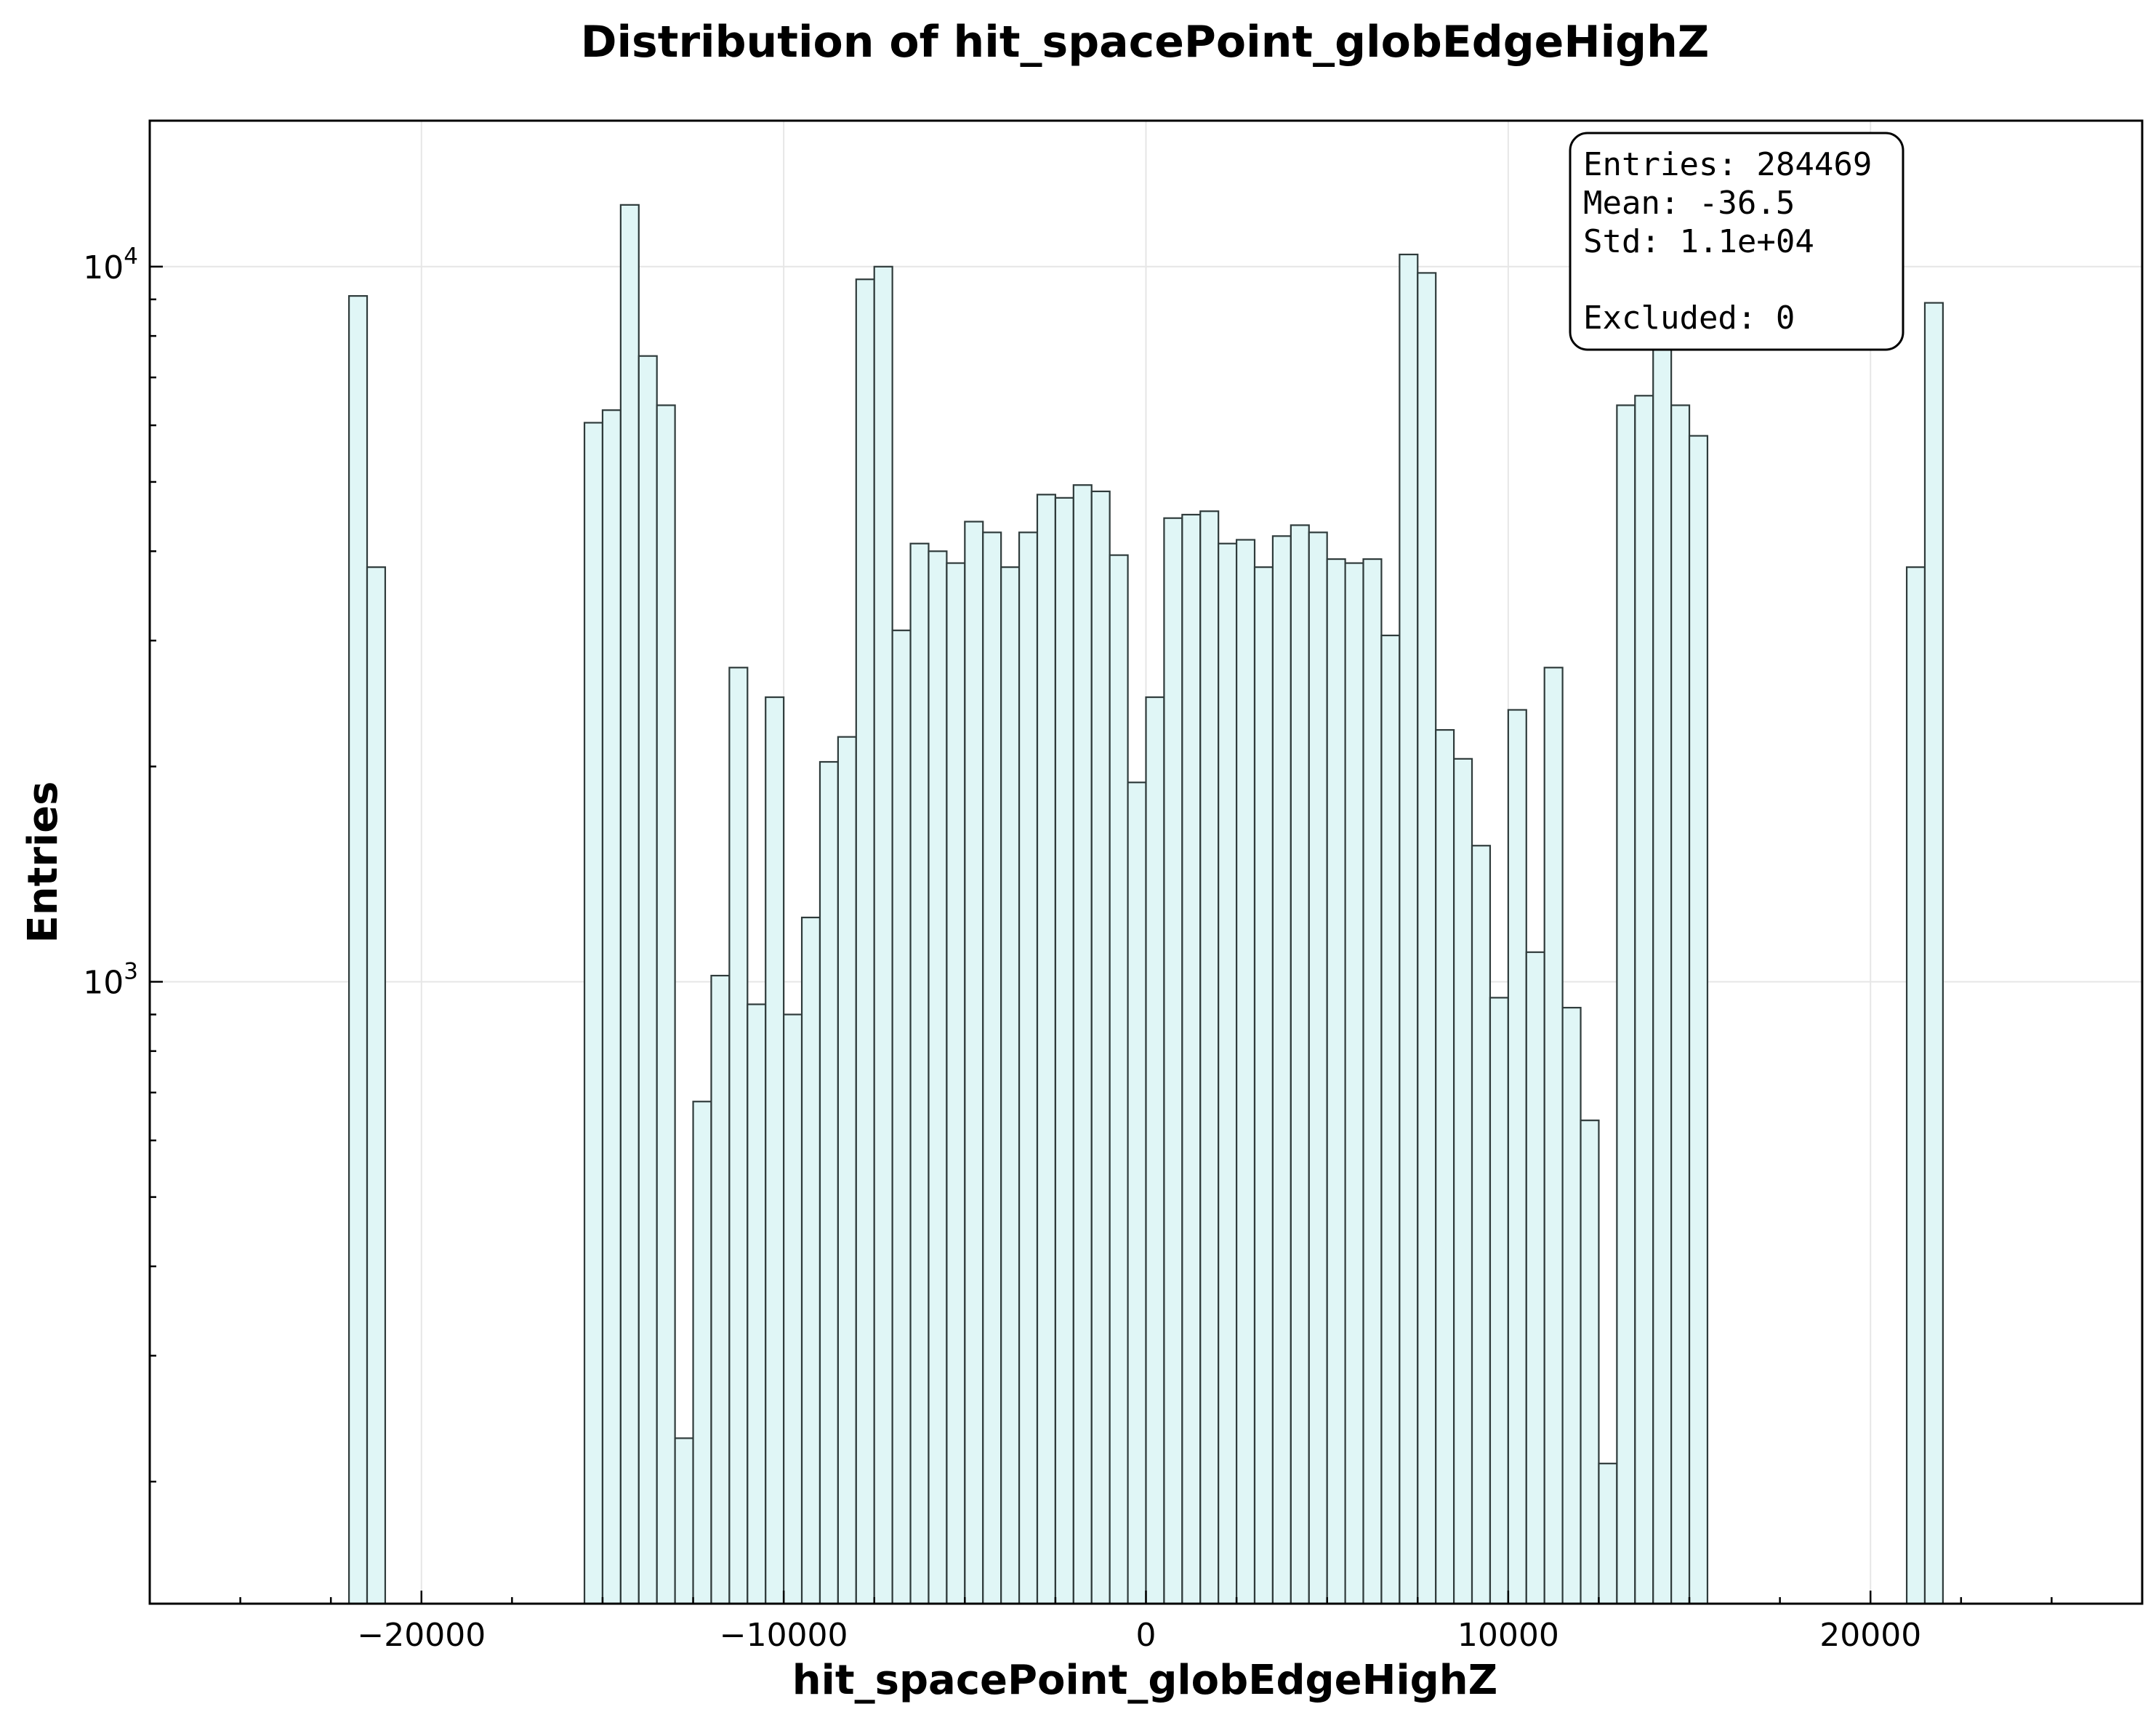 Image resolution: width=2156 pixels, height=1720 pixels. Describe the element at coordinates (784, 1635) in the screenshot. I see `x-tick-label: −10000` at that location.